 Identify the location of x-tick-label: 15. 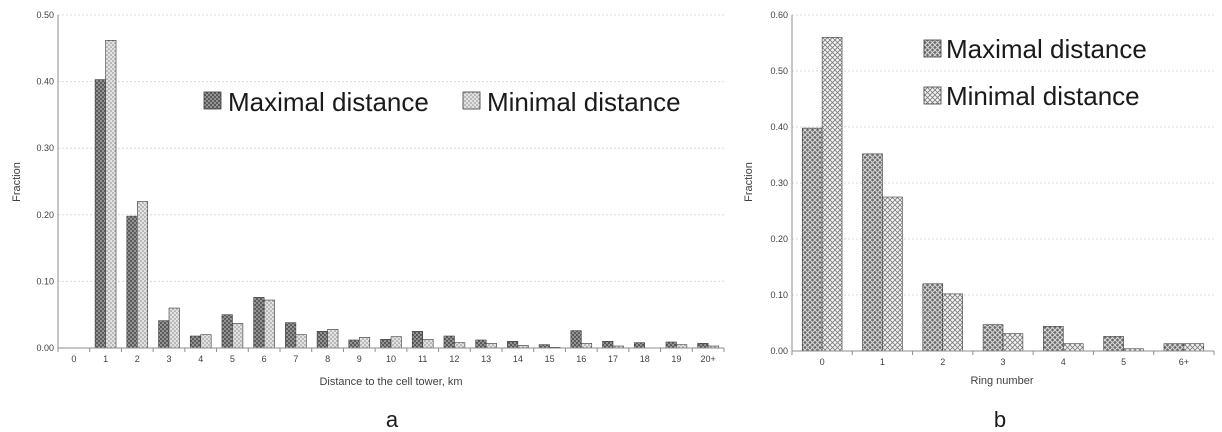
(550, 359).